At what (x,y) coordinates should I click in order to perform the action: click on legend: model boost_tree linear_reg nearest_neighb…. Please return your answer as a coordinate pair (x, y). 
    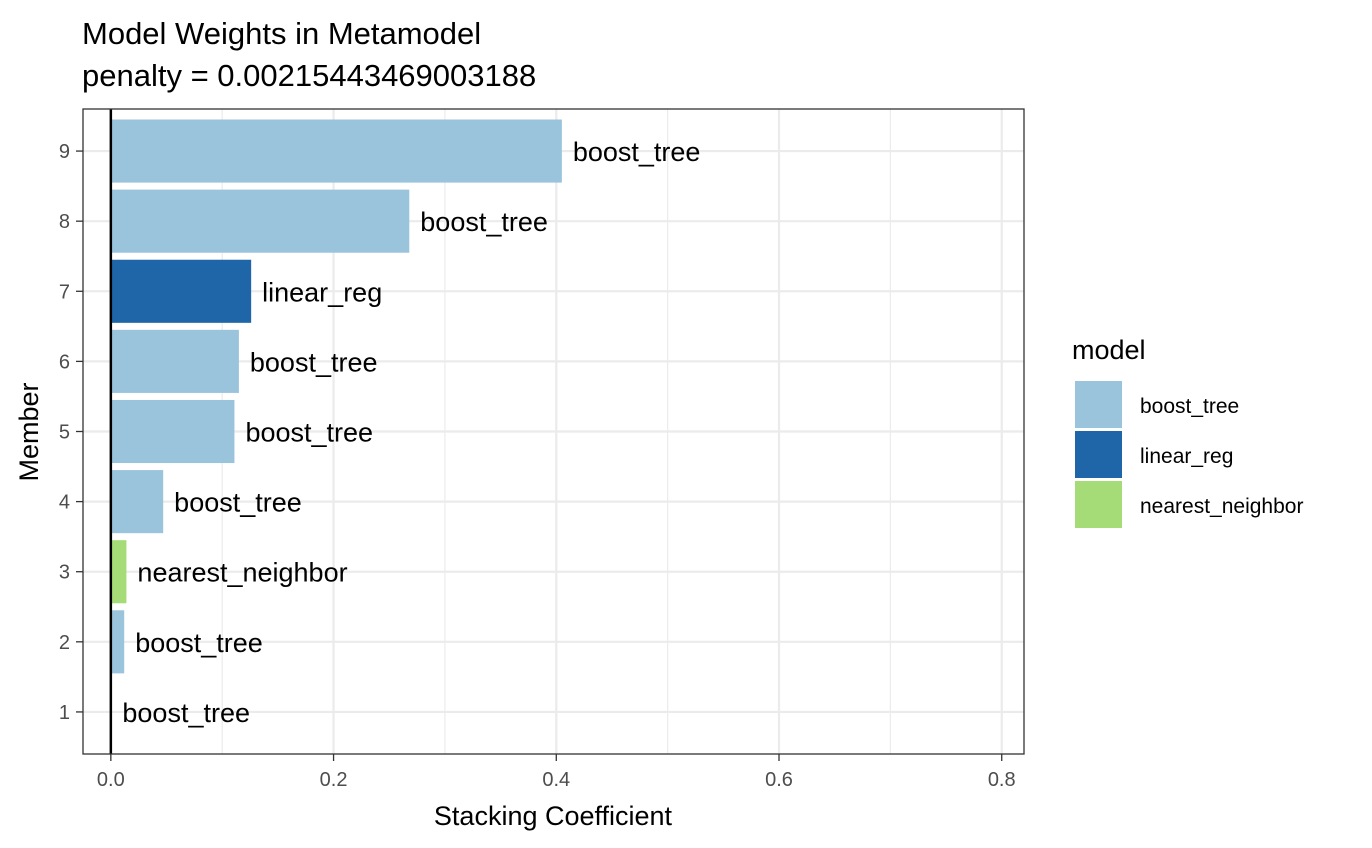
    Looking at the image, I should click on (1187, 431).